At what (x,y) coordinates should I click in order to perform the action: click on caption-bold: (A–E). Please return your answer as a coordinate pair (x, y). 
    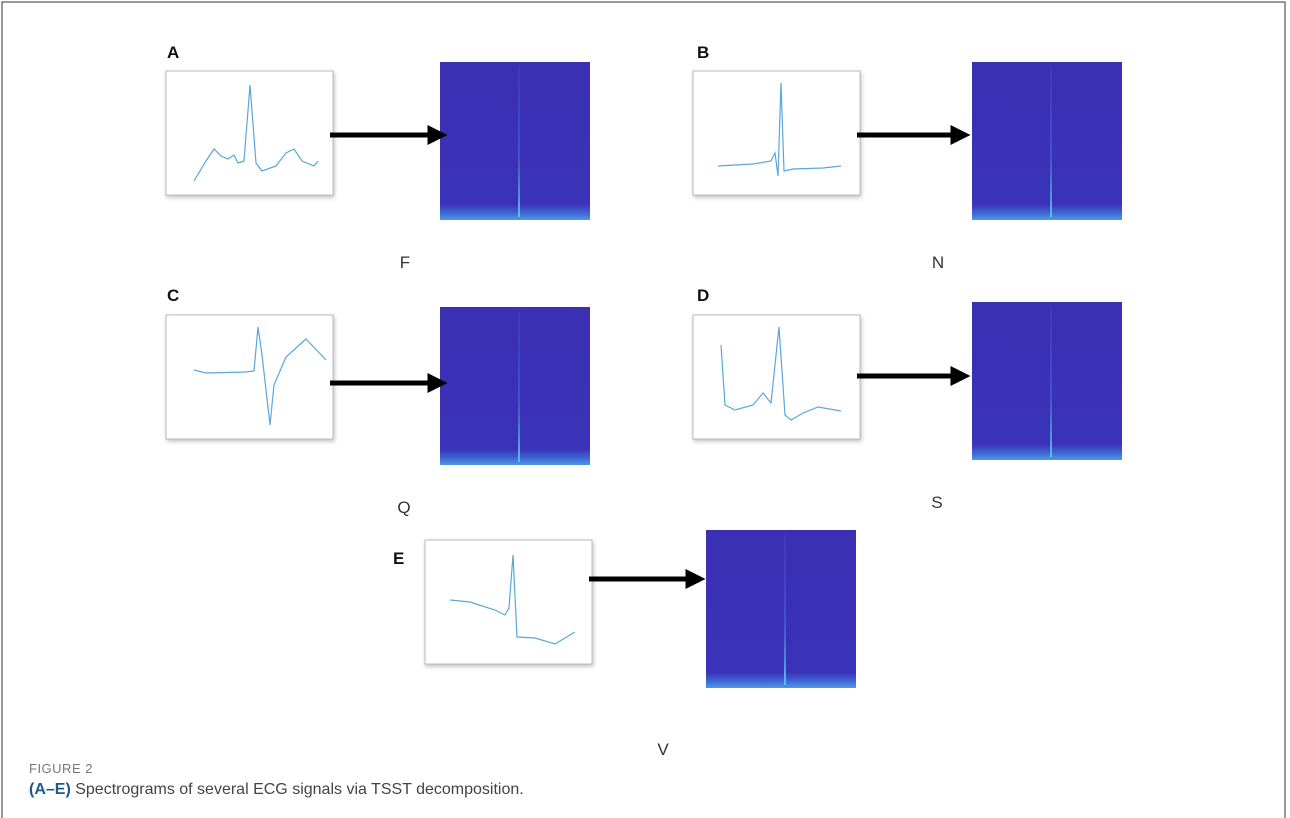
    Looking at the image, I should click on (50, 789).